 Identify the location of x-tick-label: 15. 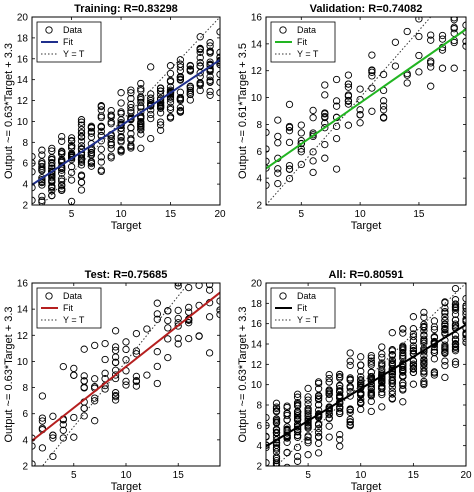
(171, 214).